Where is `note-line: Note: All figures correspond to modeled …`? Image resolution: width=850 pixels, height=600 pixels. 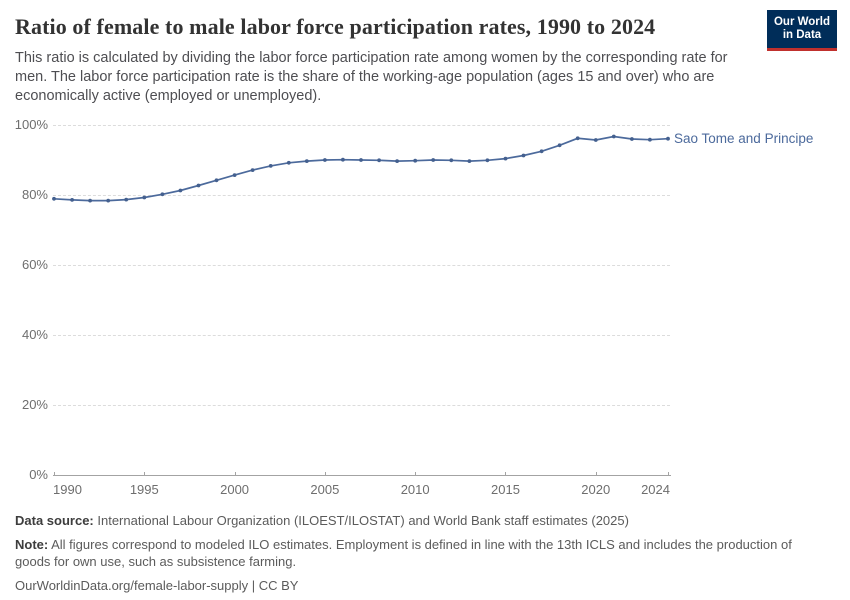 note-line: Note: All figures correspond to modeled … is located at coordinates (411, 553).